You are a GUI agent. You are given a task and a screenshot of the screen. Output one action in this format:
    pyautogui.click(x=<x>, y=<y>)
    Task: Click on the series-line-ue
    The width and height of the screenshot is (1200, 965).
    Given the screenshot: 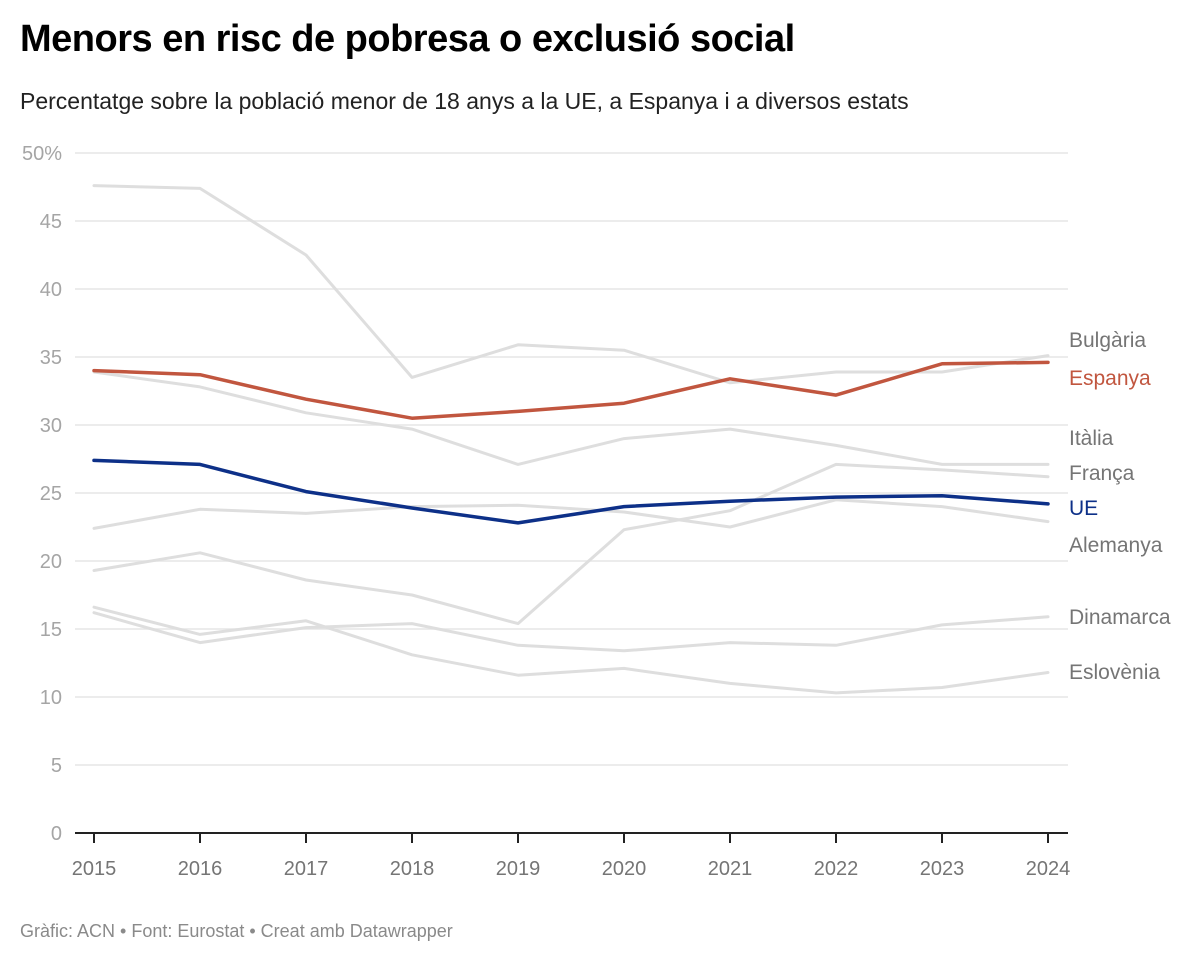 What is the action you would take?
    pyautogui.click(x=571, y=491)
    